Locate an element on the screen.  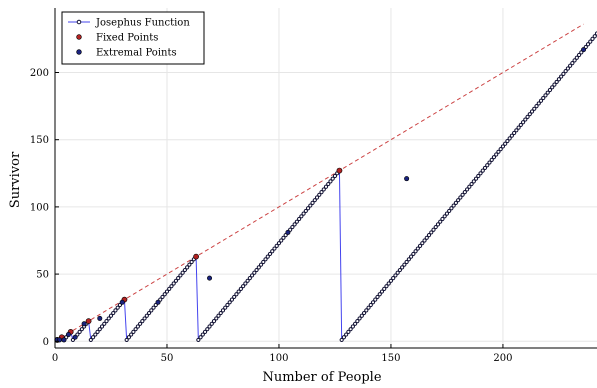
legend-box is located at coordinates (133, 38).